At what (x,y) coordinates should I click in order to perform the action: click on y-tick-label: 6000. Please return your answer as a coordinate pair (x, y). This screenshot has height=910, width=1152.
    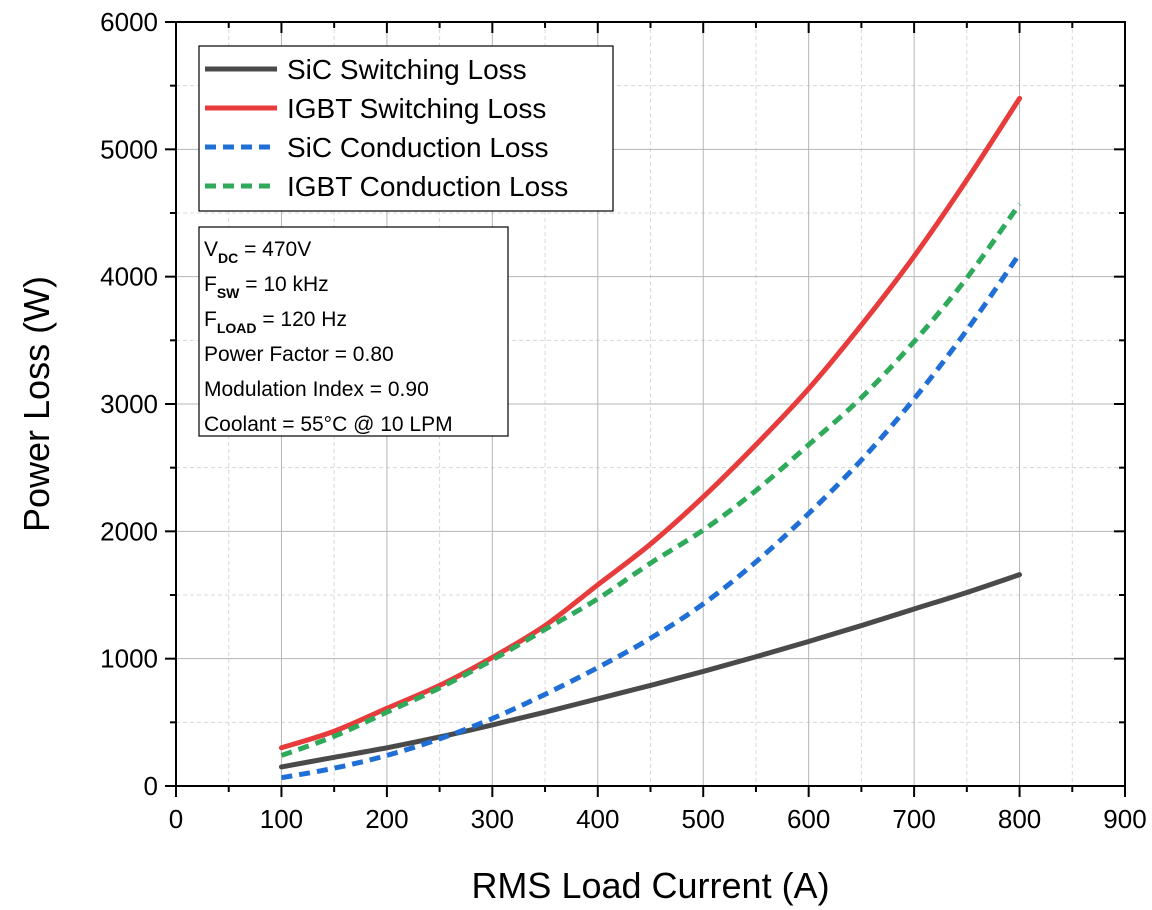
    Looking at the image, I should click on (129, 22).